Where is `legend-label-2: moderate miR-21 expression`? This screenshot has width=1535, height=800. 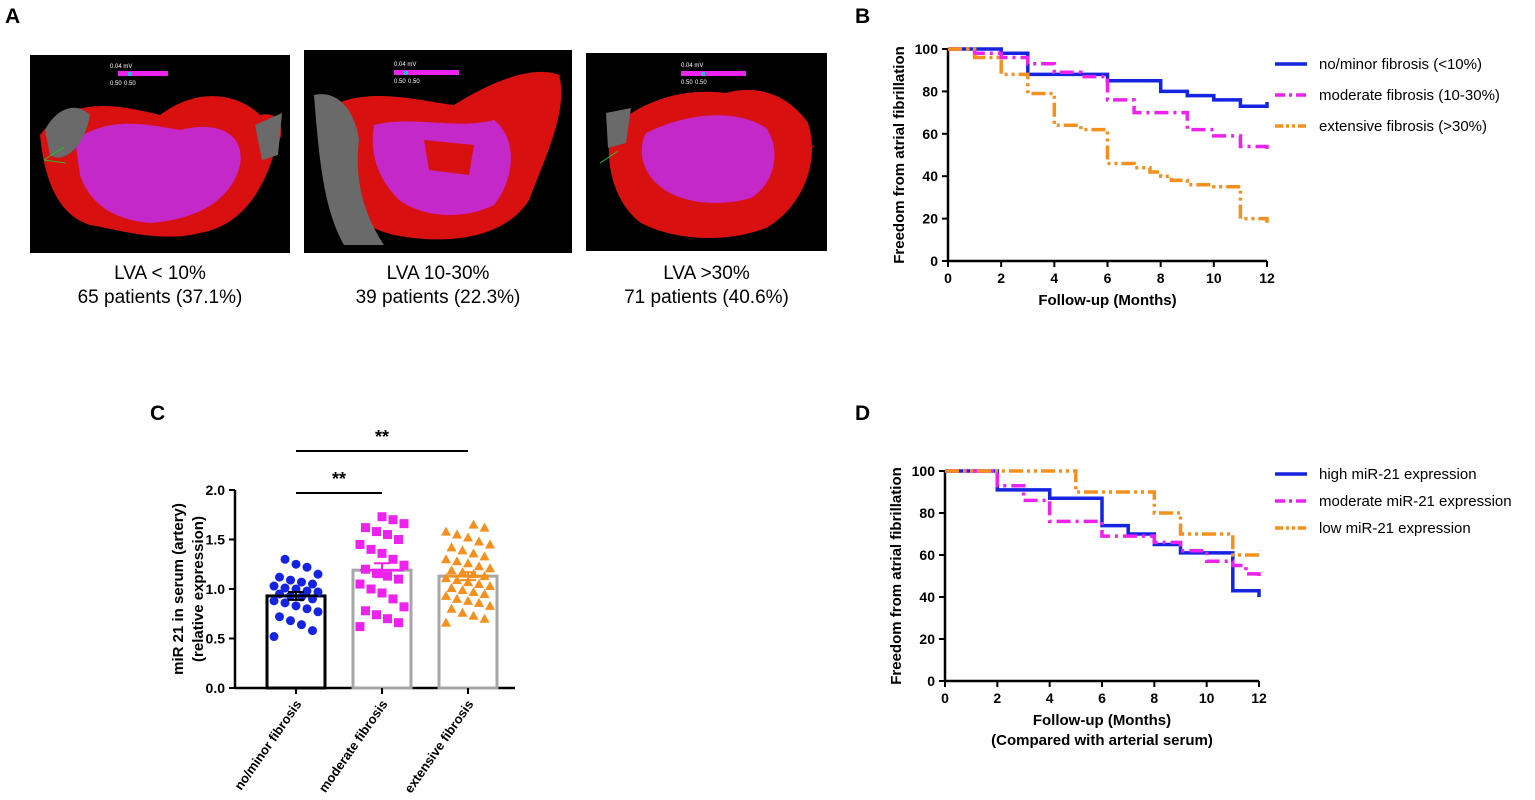 legend-label-2: moderate miR-21 expression is located at coordinates (1415, 501).